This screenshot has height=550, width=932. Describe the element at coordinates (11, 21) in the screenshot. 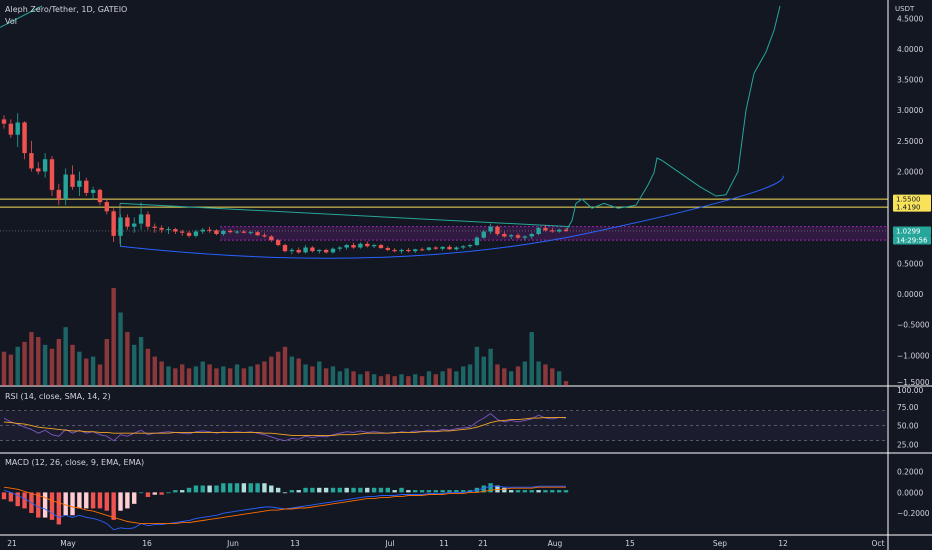

I see `volume-label: Vol` at that location.